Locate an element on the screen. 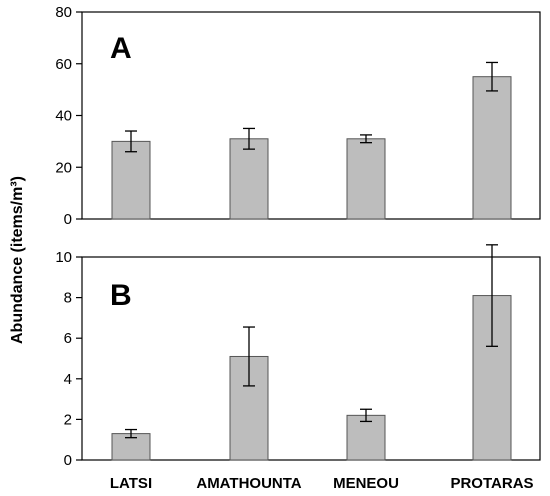 This screenshot has width=550, height=496. y-tick-label: 20 is located at coordinates (63, 167).